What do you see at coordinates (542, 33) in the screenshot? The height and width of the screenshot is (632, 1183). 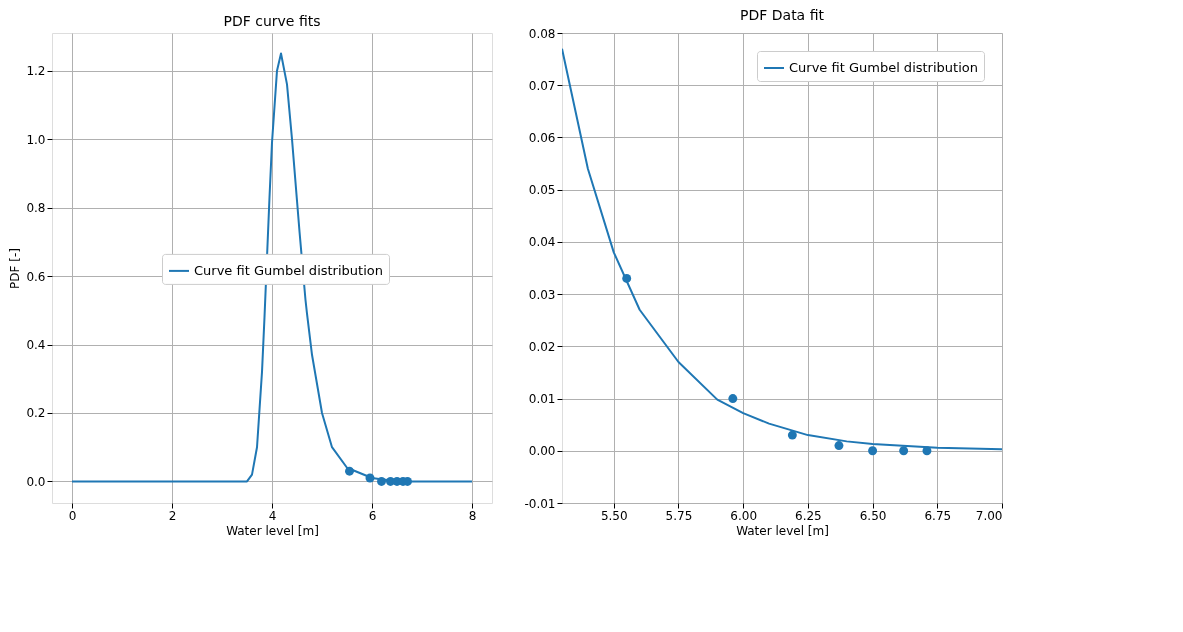 I see `y-tick-label: 0.08` at bounding box center [542, 33].